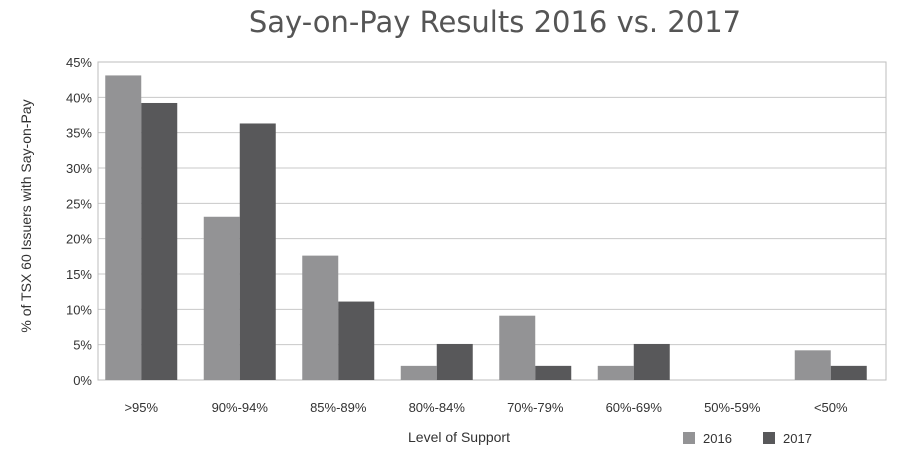  I want to click on x-tick-label: >95%, so click(141, 407).